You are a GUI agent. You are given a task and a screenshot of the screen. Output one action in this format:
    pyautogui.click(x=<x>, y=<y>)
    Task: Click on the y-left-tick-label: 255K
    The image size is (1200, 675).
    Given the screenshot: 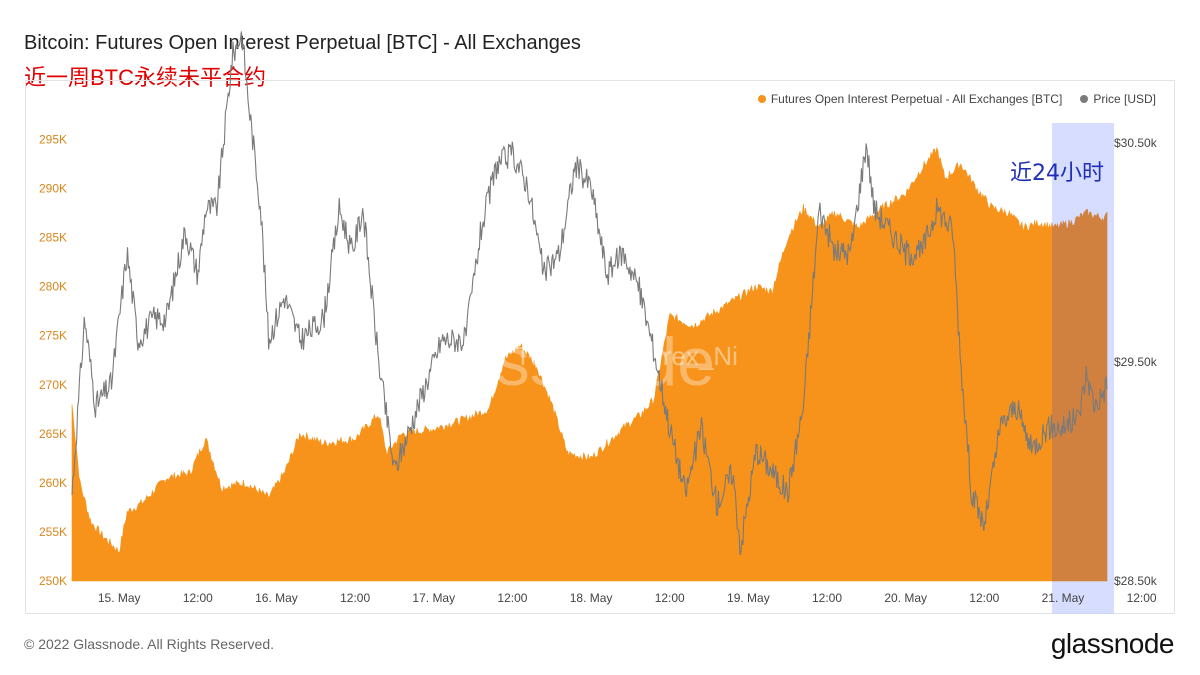 What is the action you would take?
    pyautogui.click(x=53, y=532)
    